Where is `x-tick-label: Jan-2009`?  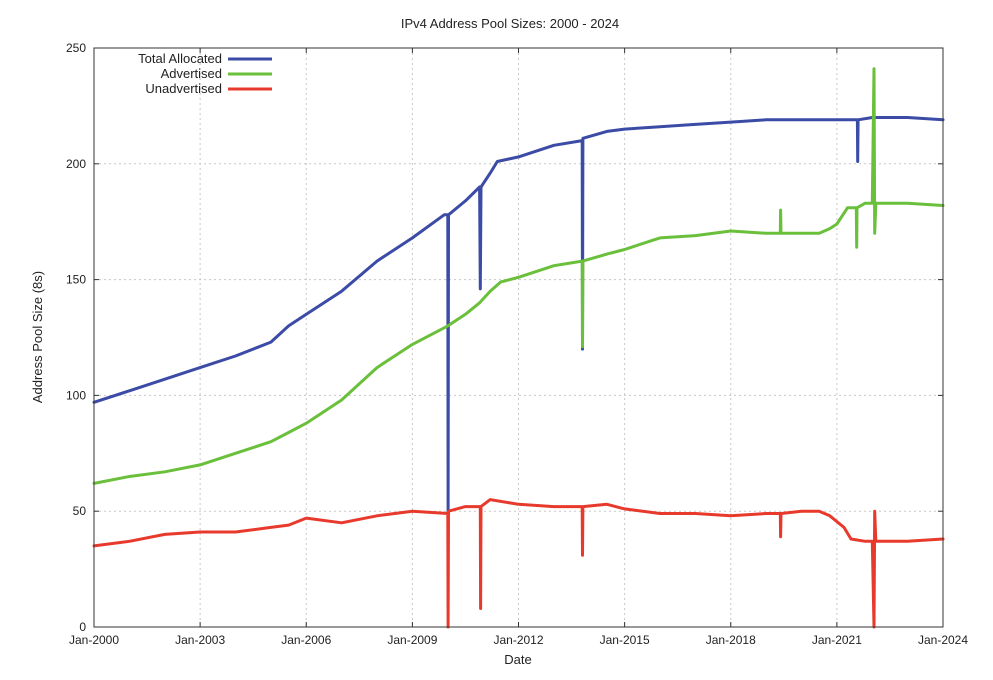 x-tick-label: Jan-2009 is located at coordinates (412, 640).